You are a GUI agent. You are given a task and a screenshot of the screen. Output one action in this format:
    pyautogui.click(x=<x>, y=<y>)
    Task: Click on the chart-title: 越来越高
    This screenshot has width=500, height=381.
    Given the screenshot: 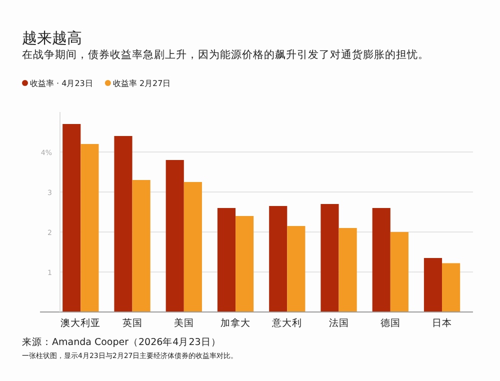 What is the action you would take?
    pyautogui.click(x=52, y=38)
    